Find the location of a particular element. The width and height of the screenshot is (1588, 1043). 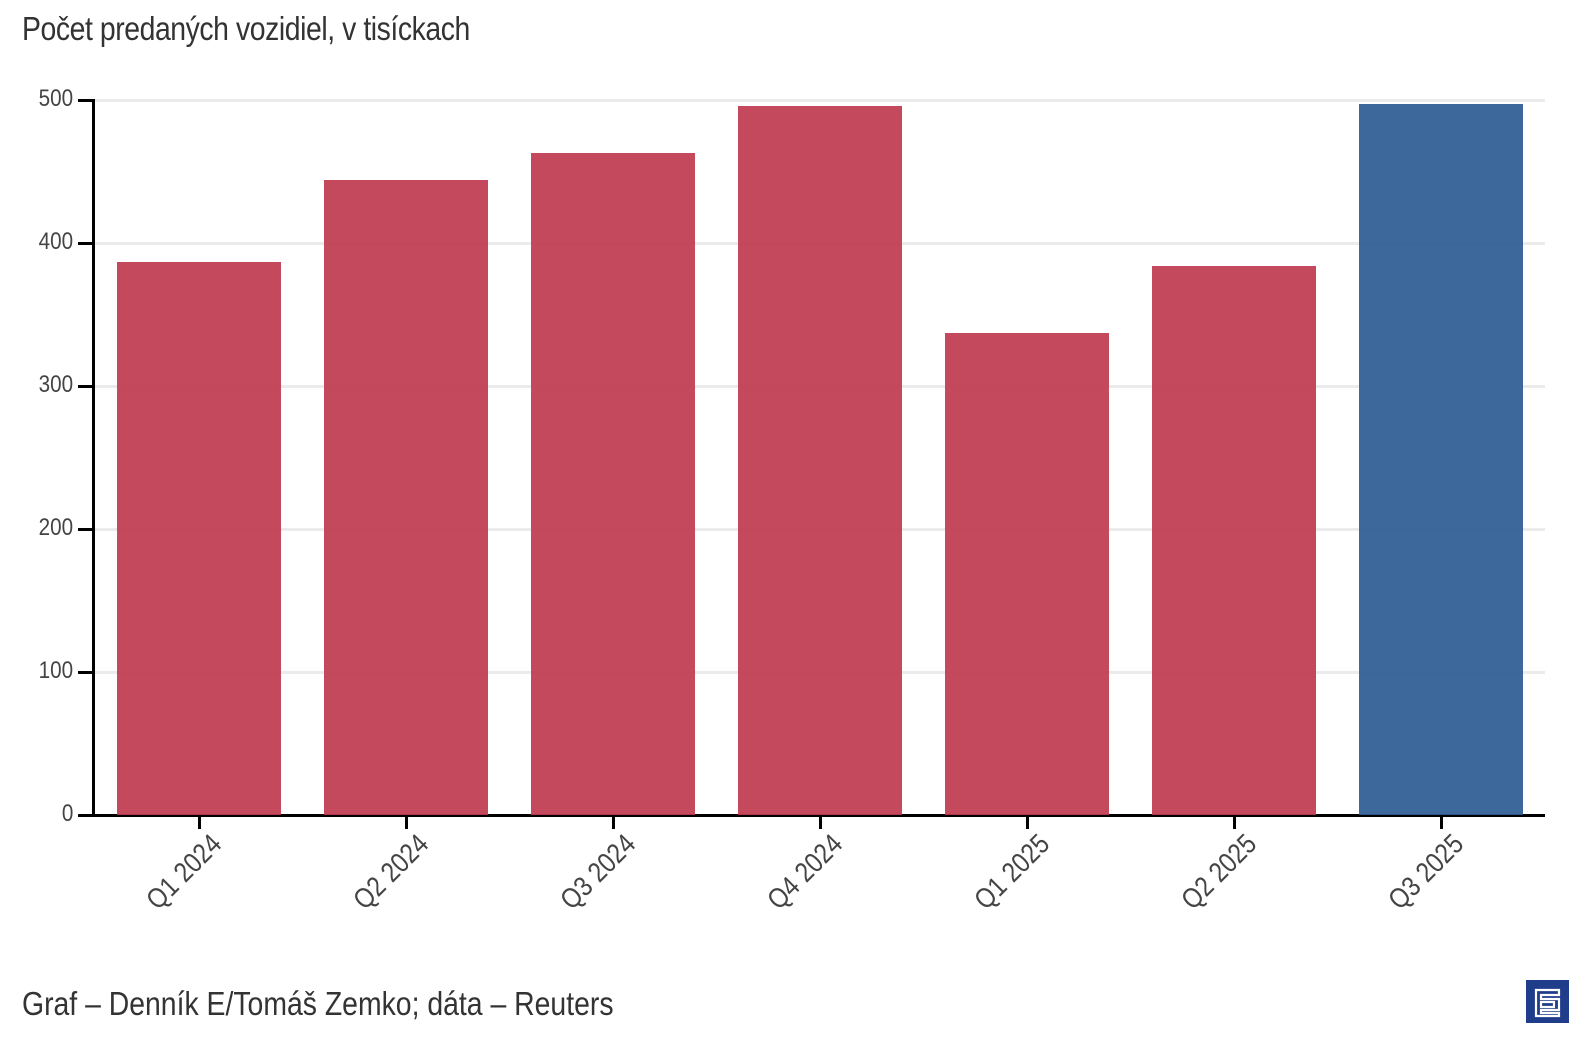

x-tick-label: Q1 2024 is located at coordinates (183, 872).